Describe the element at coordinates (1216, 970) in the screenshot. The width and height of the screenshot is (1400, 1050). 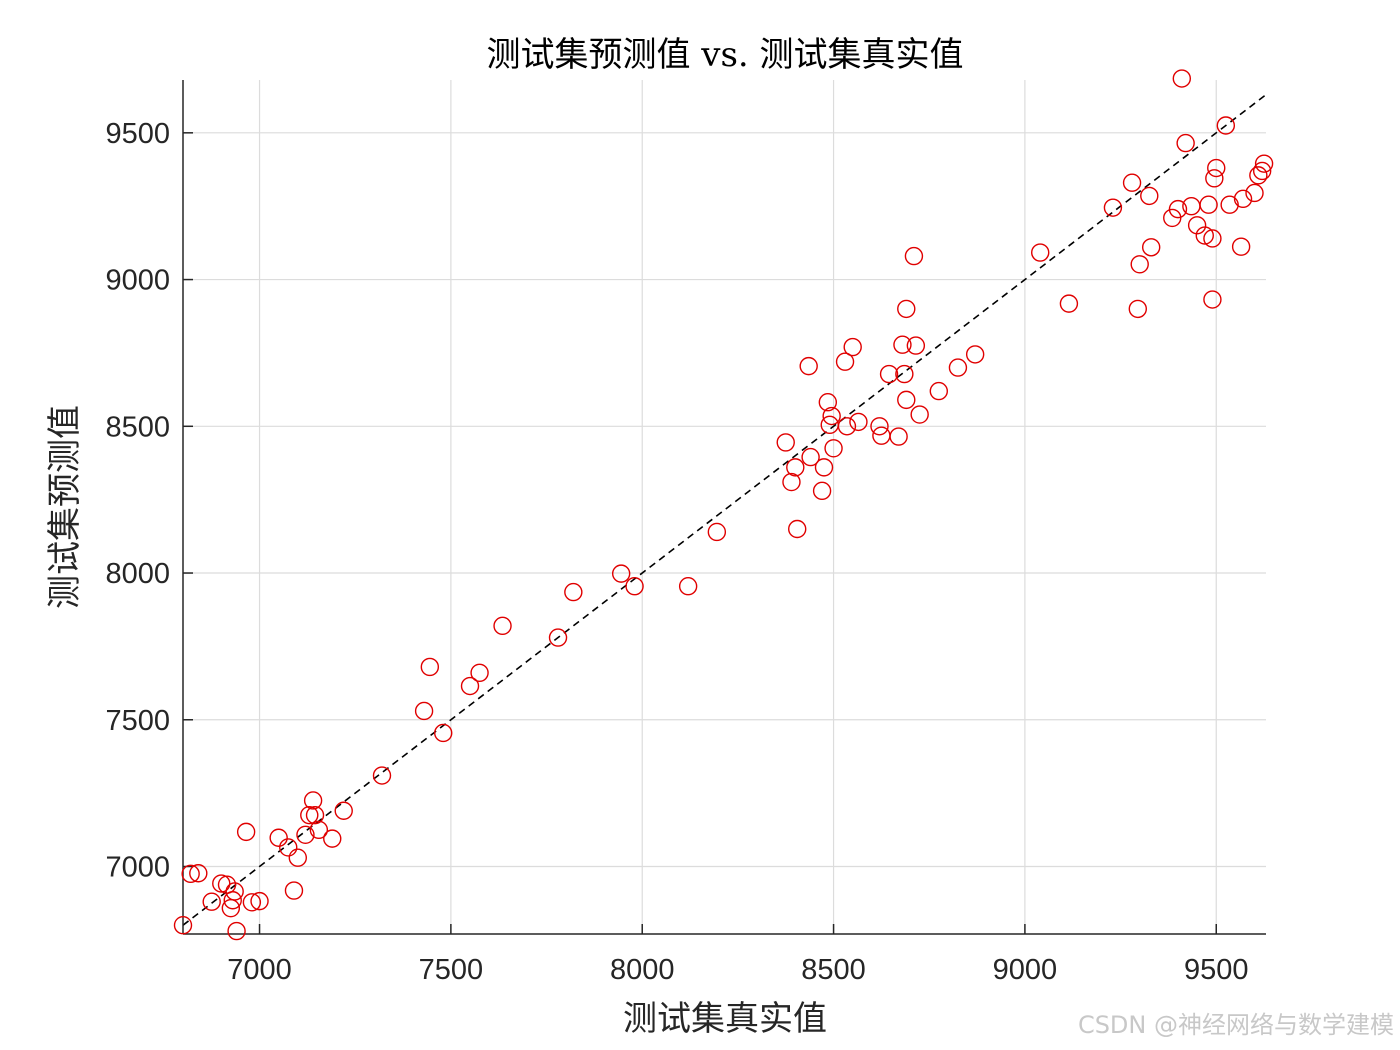
I see `x-tick-label: 9500` at that location.